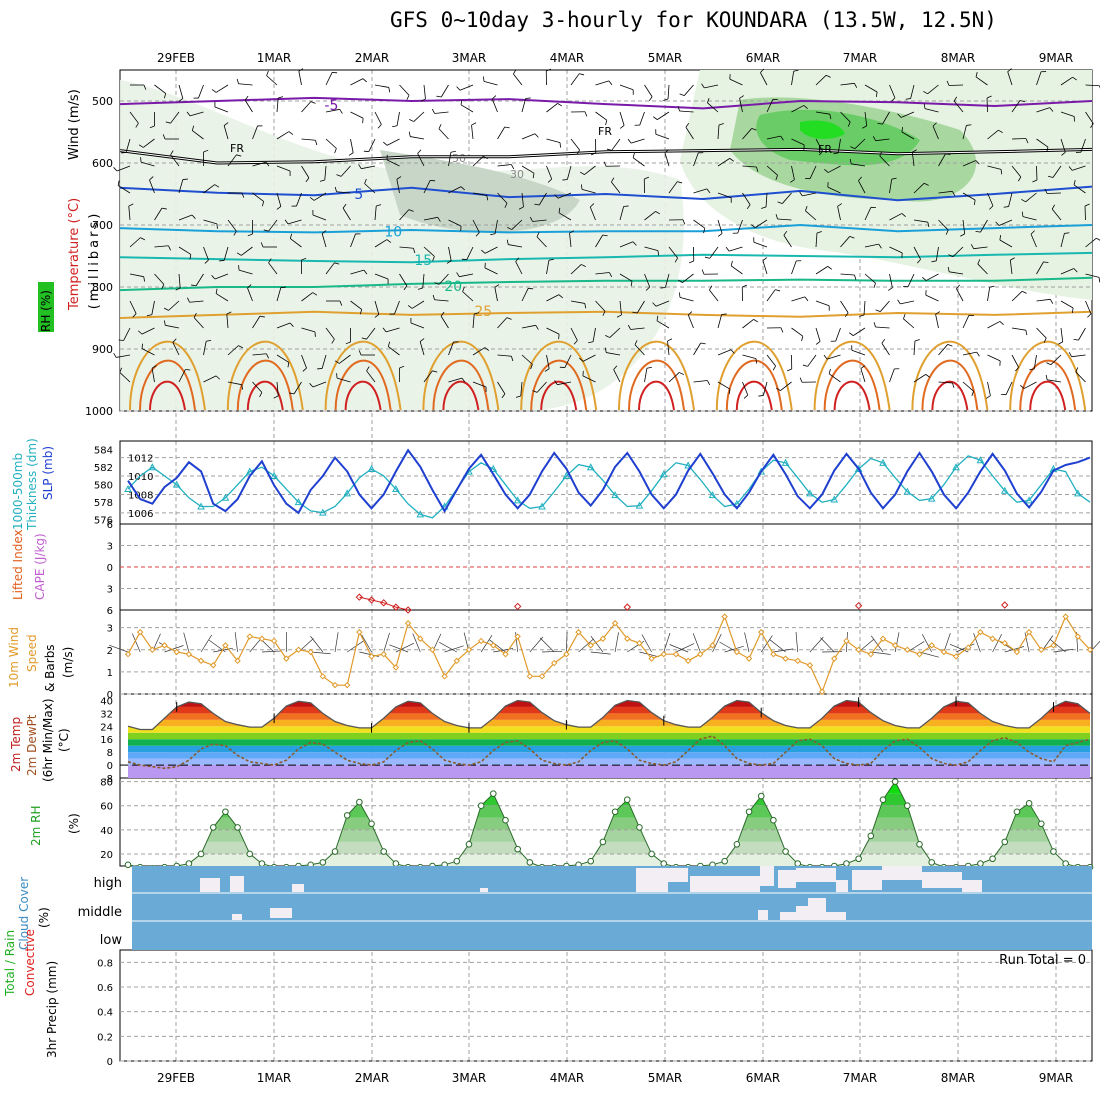  I want to click on top-date-label: 9MAR, so click(1056, 58).